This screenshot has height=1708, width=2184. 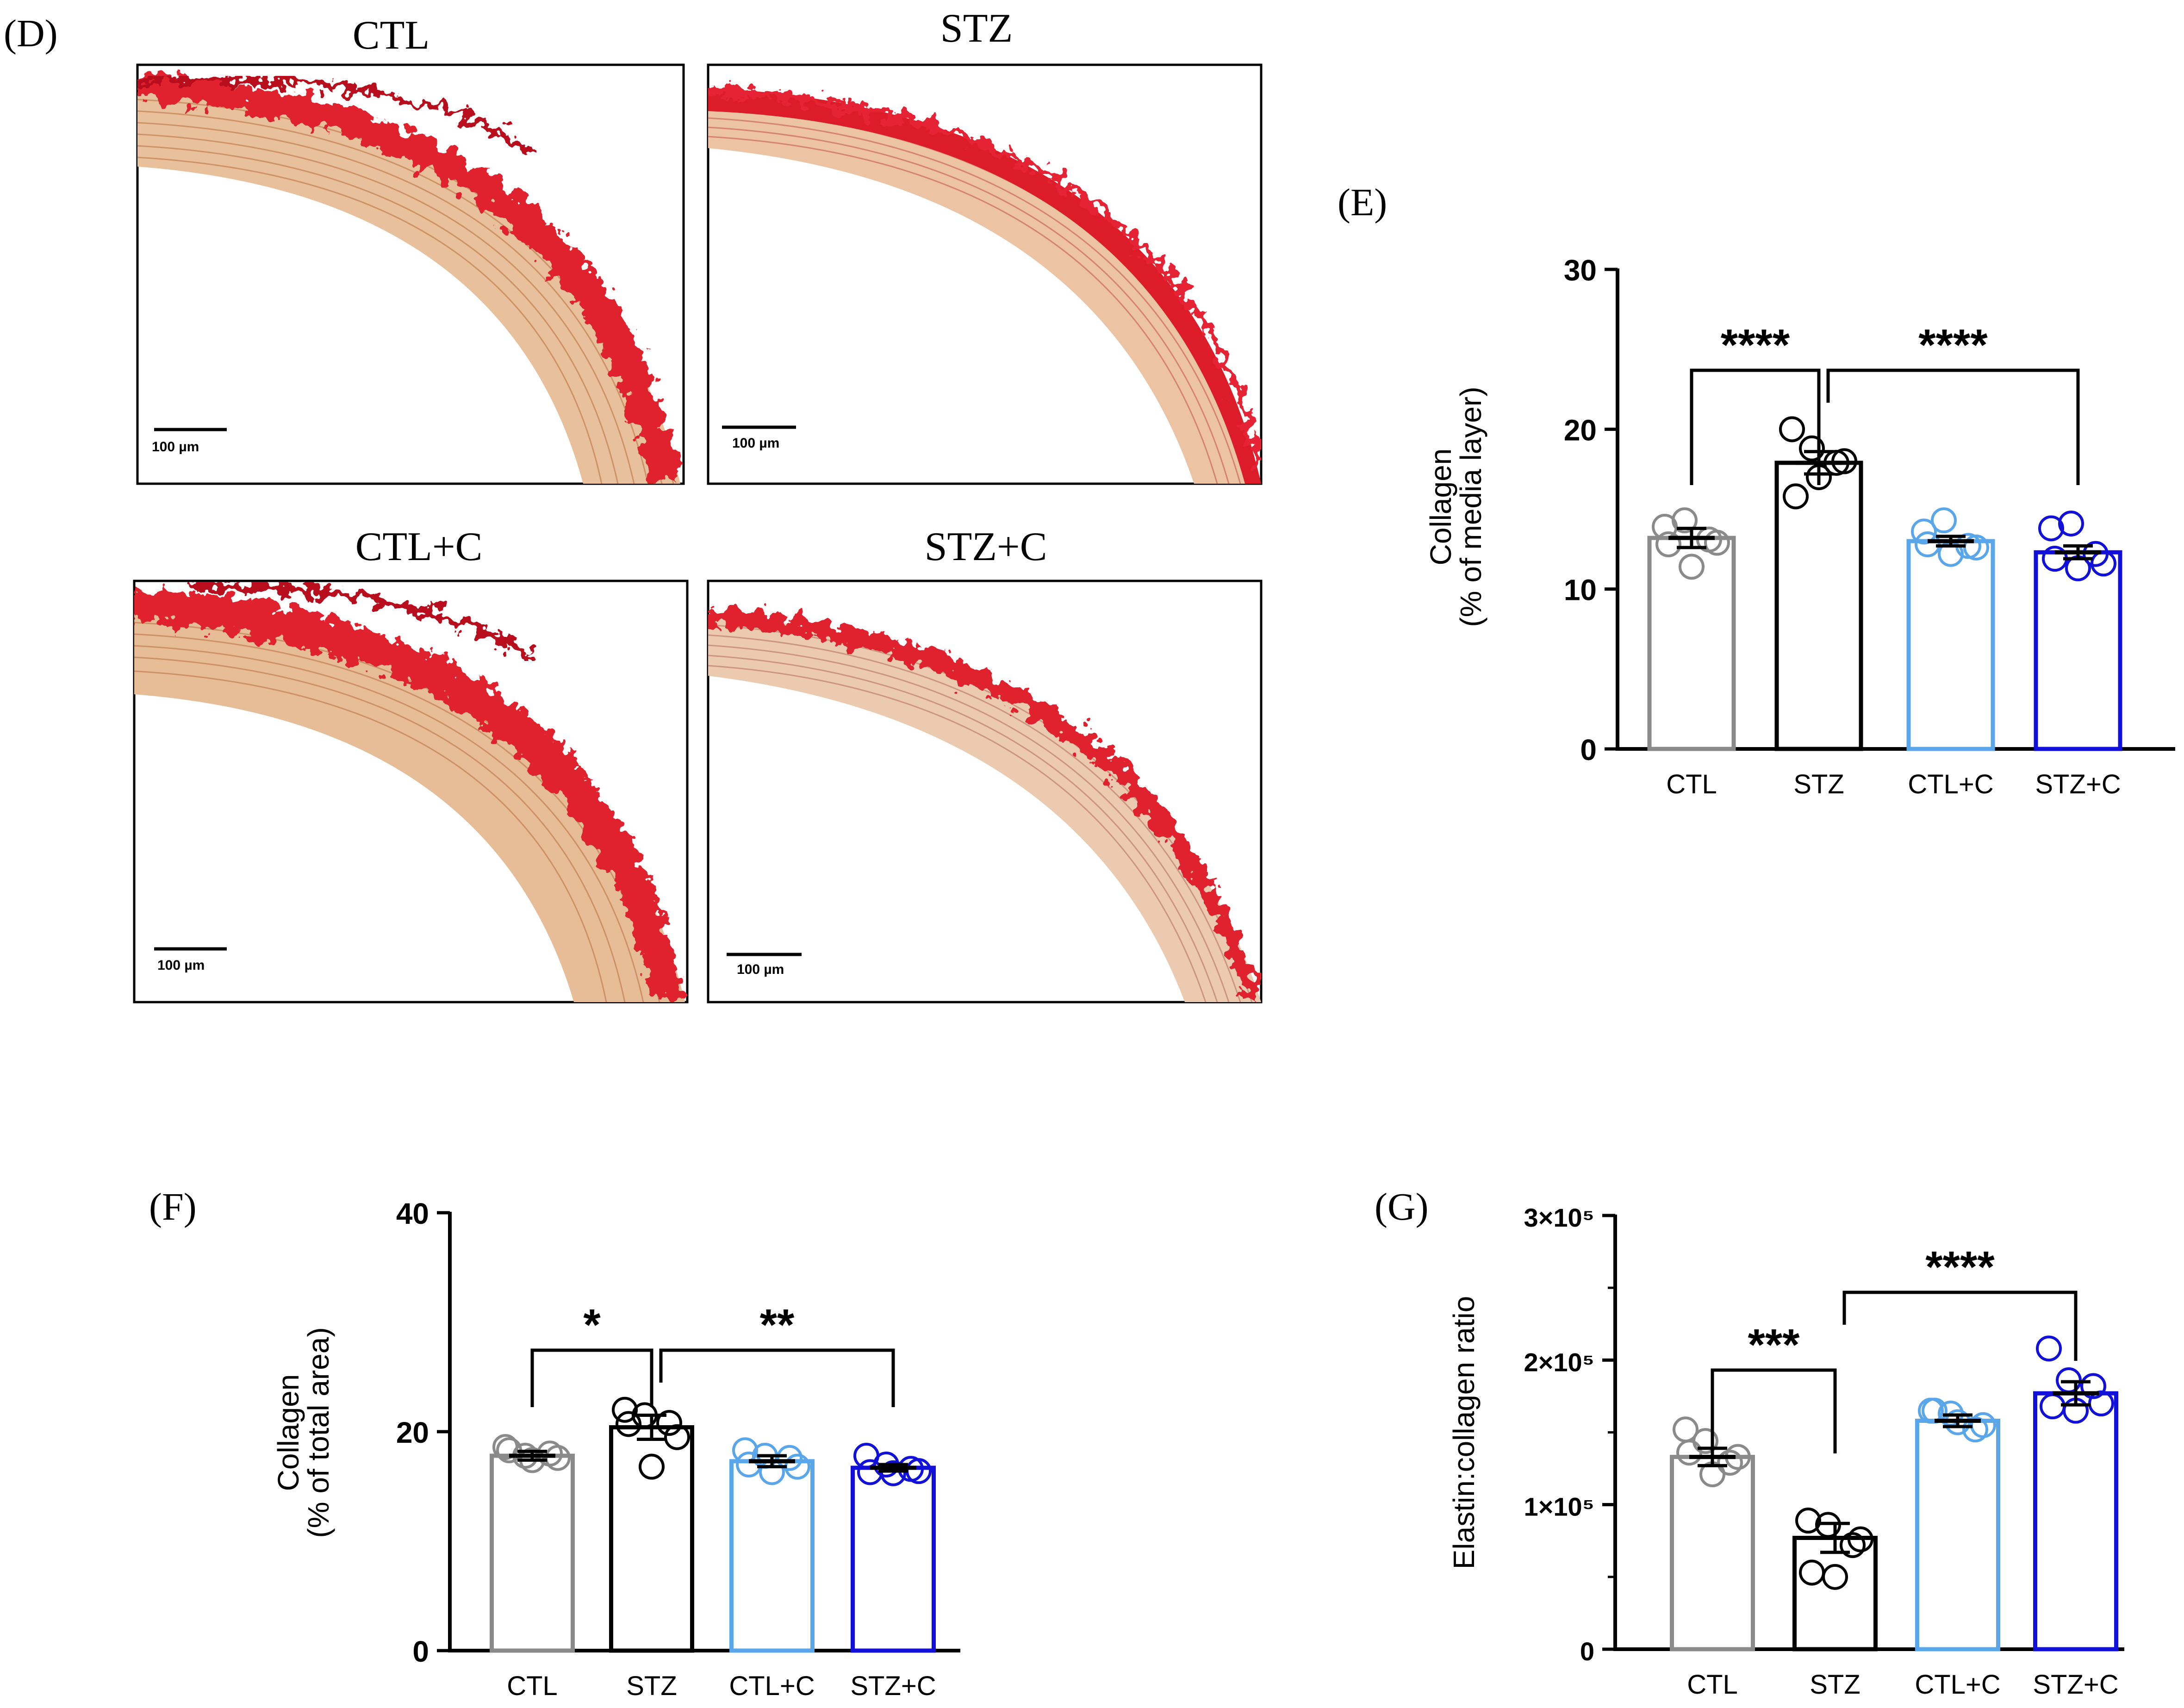 I want to click on micrograph-title-ctl: CTL, so click(x=391, y=35).